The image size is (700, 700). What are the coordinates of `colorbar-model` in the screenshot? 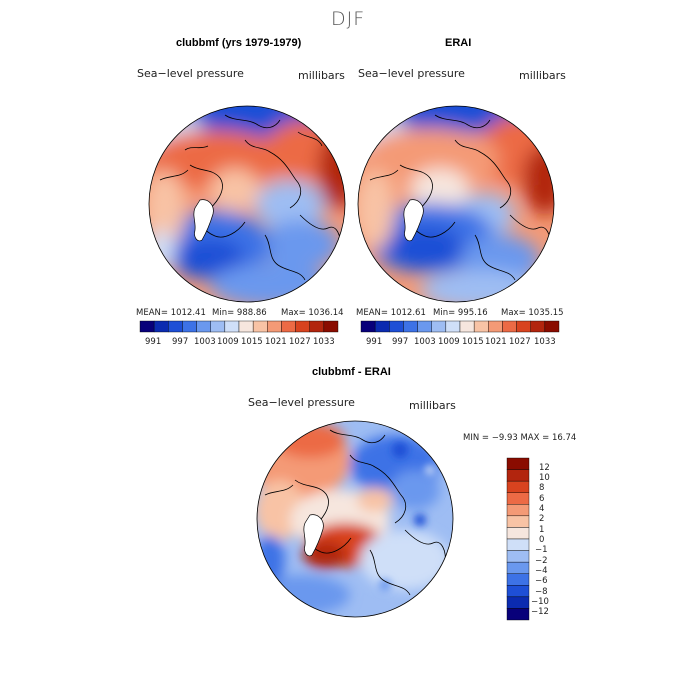 It's located at (239, 326).